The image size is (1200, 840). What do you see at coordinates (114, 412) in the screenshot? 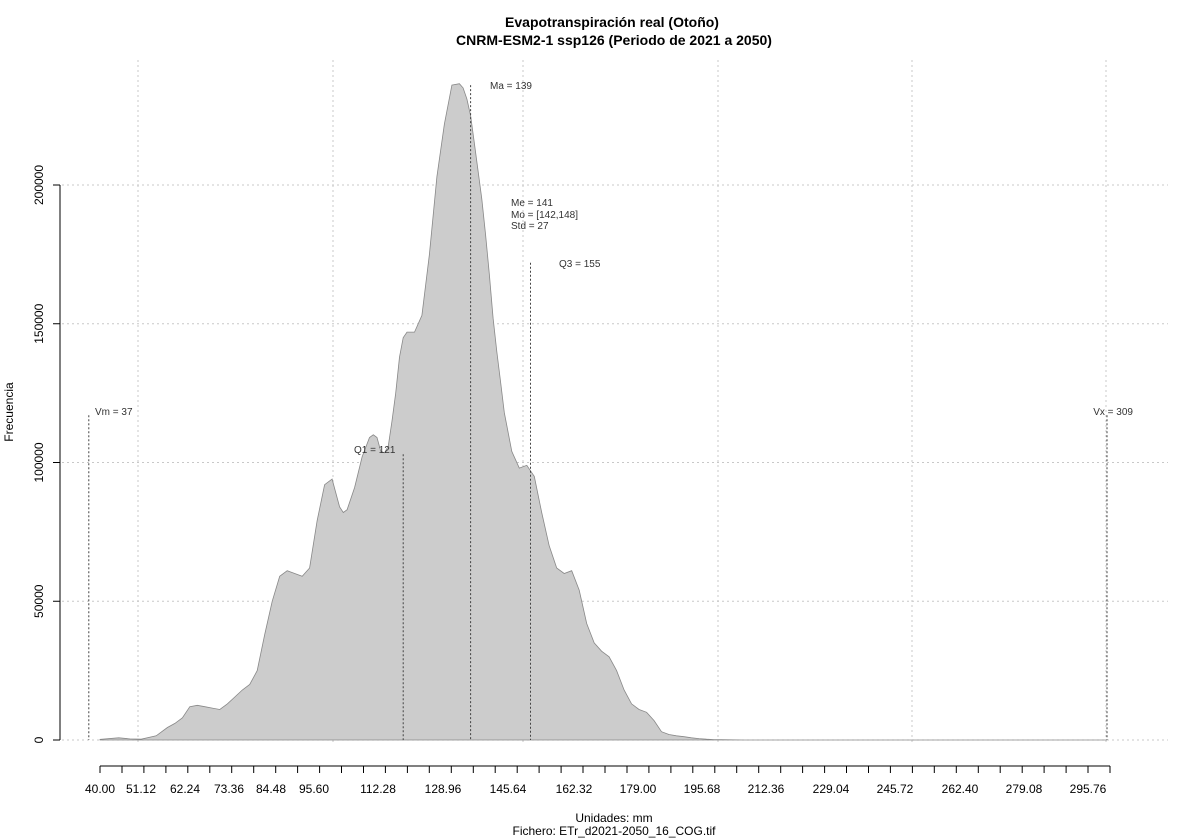
I see `vm-label: Vm = 37` at bounding box center [114, 412].